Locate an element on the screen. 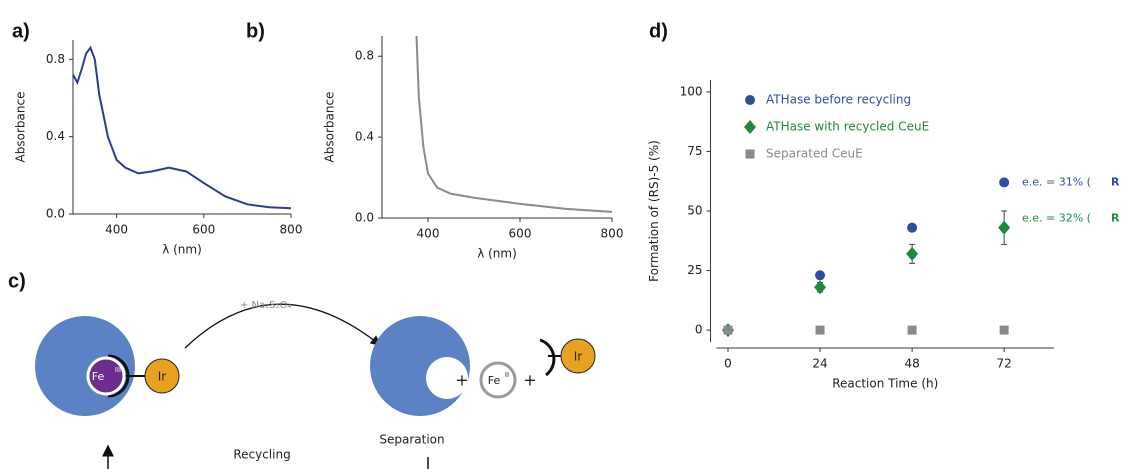 This screenshot has width=1124, height=469. fe-oxidation: II is located at coordinates (507, 375).